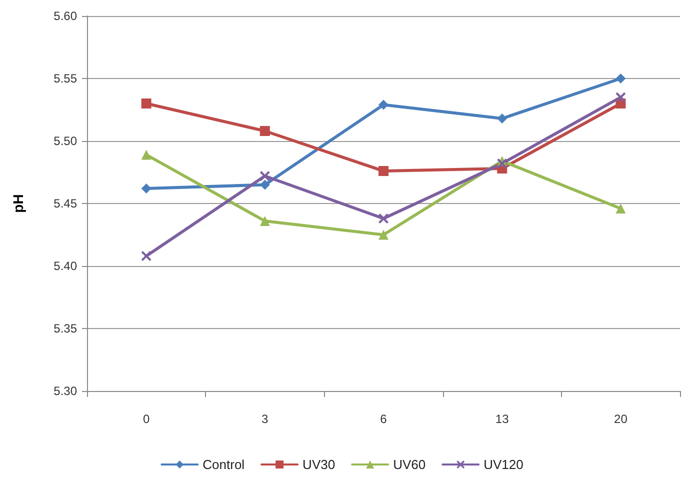  What do you see at coordinates (409, 464) in the screenshot?
I see `legend-label: UV60` at bounding box center [409, 464].